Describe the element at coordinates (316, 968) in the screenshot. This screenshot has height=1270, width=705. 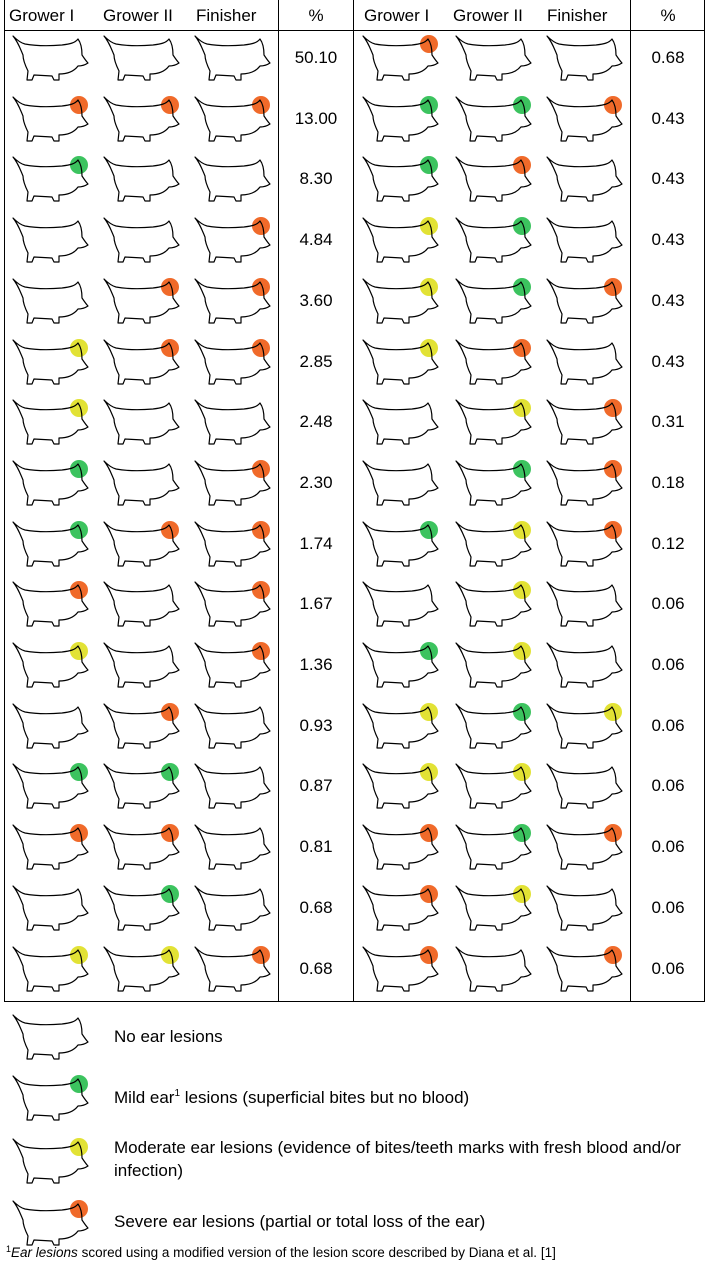
I see `left-row-16-percent: 0.68` at that location.